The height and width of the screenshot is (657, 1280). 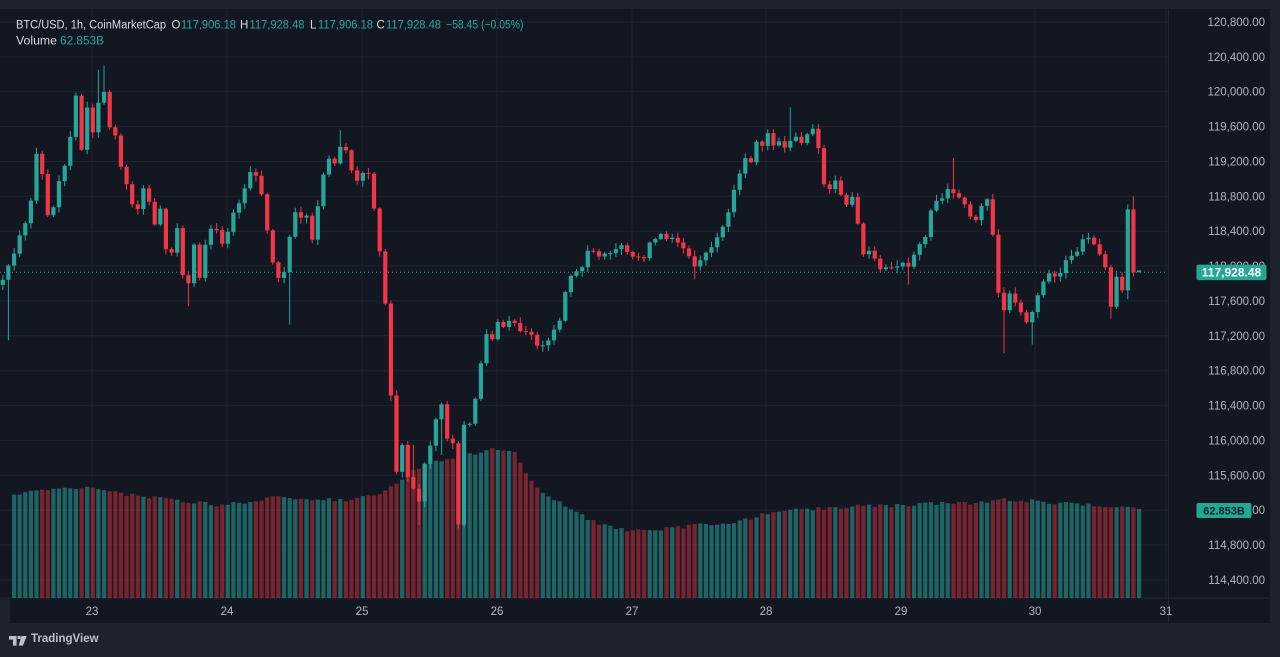 What do you see at coordinates (766, 612) in the screenshot?
I see `svg-text: 28` at bounding box center [766, 612].